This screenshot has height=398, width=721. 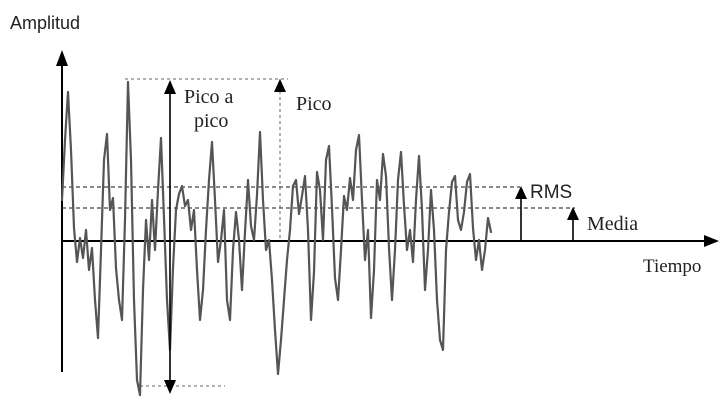 I want to click on rms-arrow-up, so click(x=521, y=192).